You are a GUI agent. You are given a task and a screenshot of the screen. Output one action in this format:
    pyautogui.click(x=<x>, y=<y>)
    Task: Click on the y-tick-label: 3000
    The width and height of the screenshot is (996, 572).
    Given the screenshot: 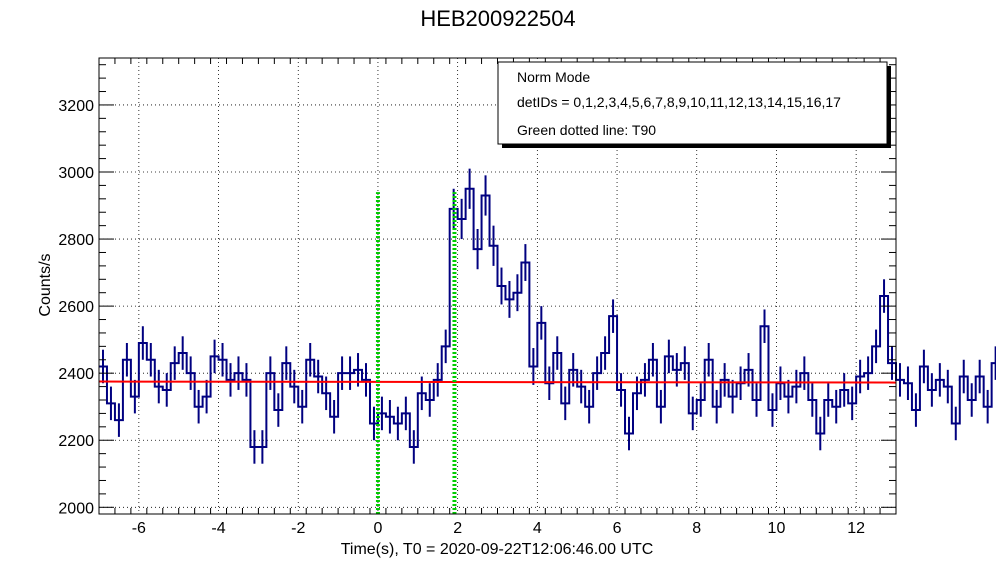 What is the action you would take?
    pyautogui.click(x=76, y=173)
    